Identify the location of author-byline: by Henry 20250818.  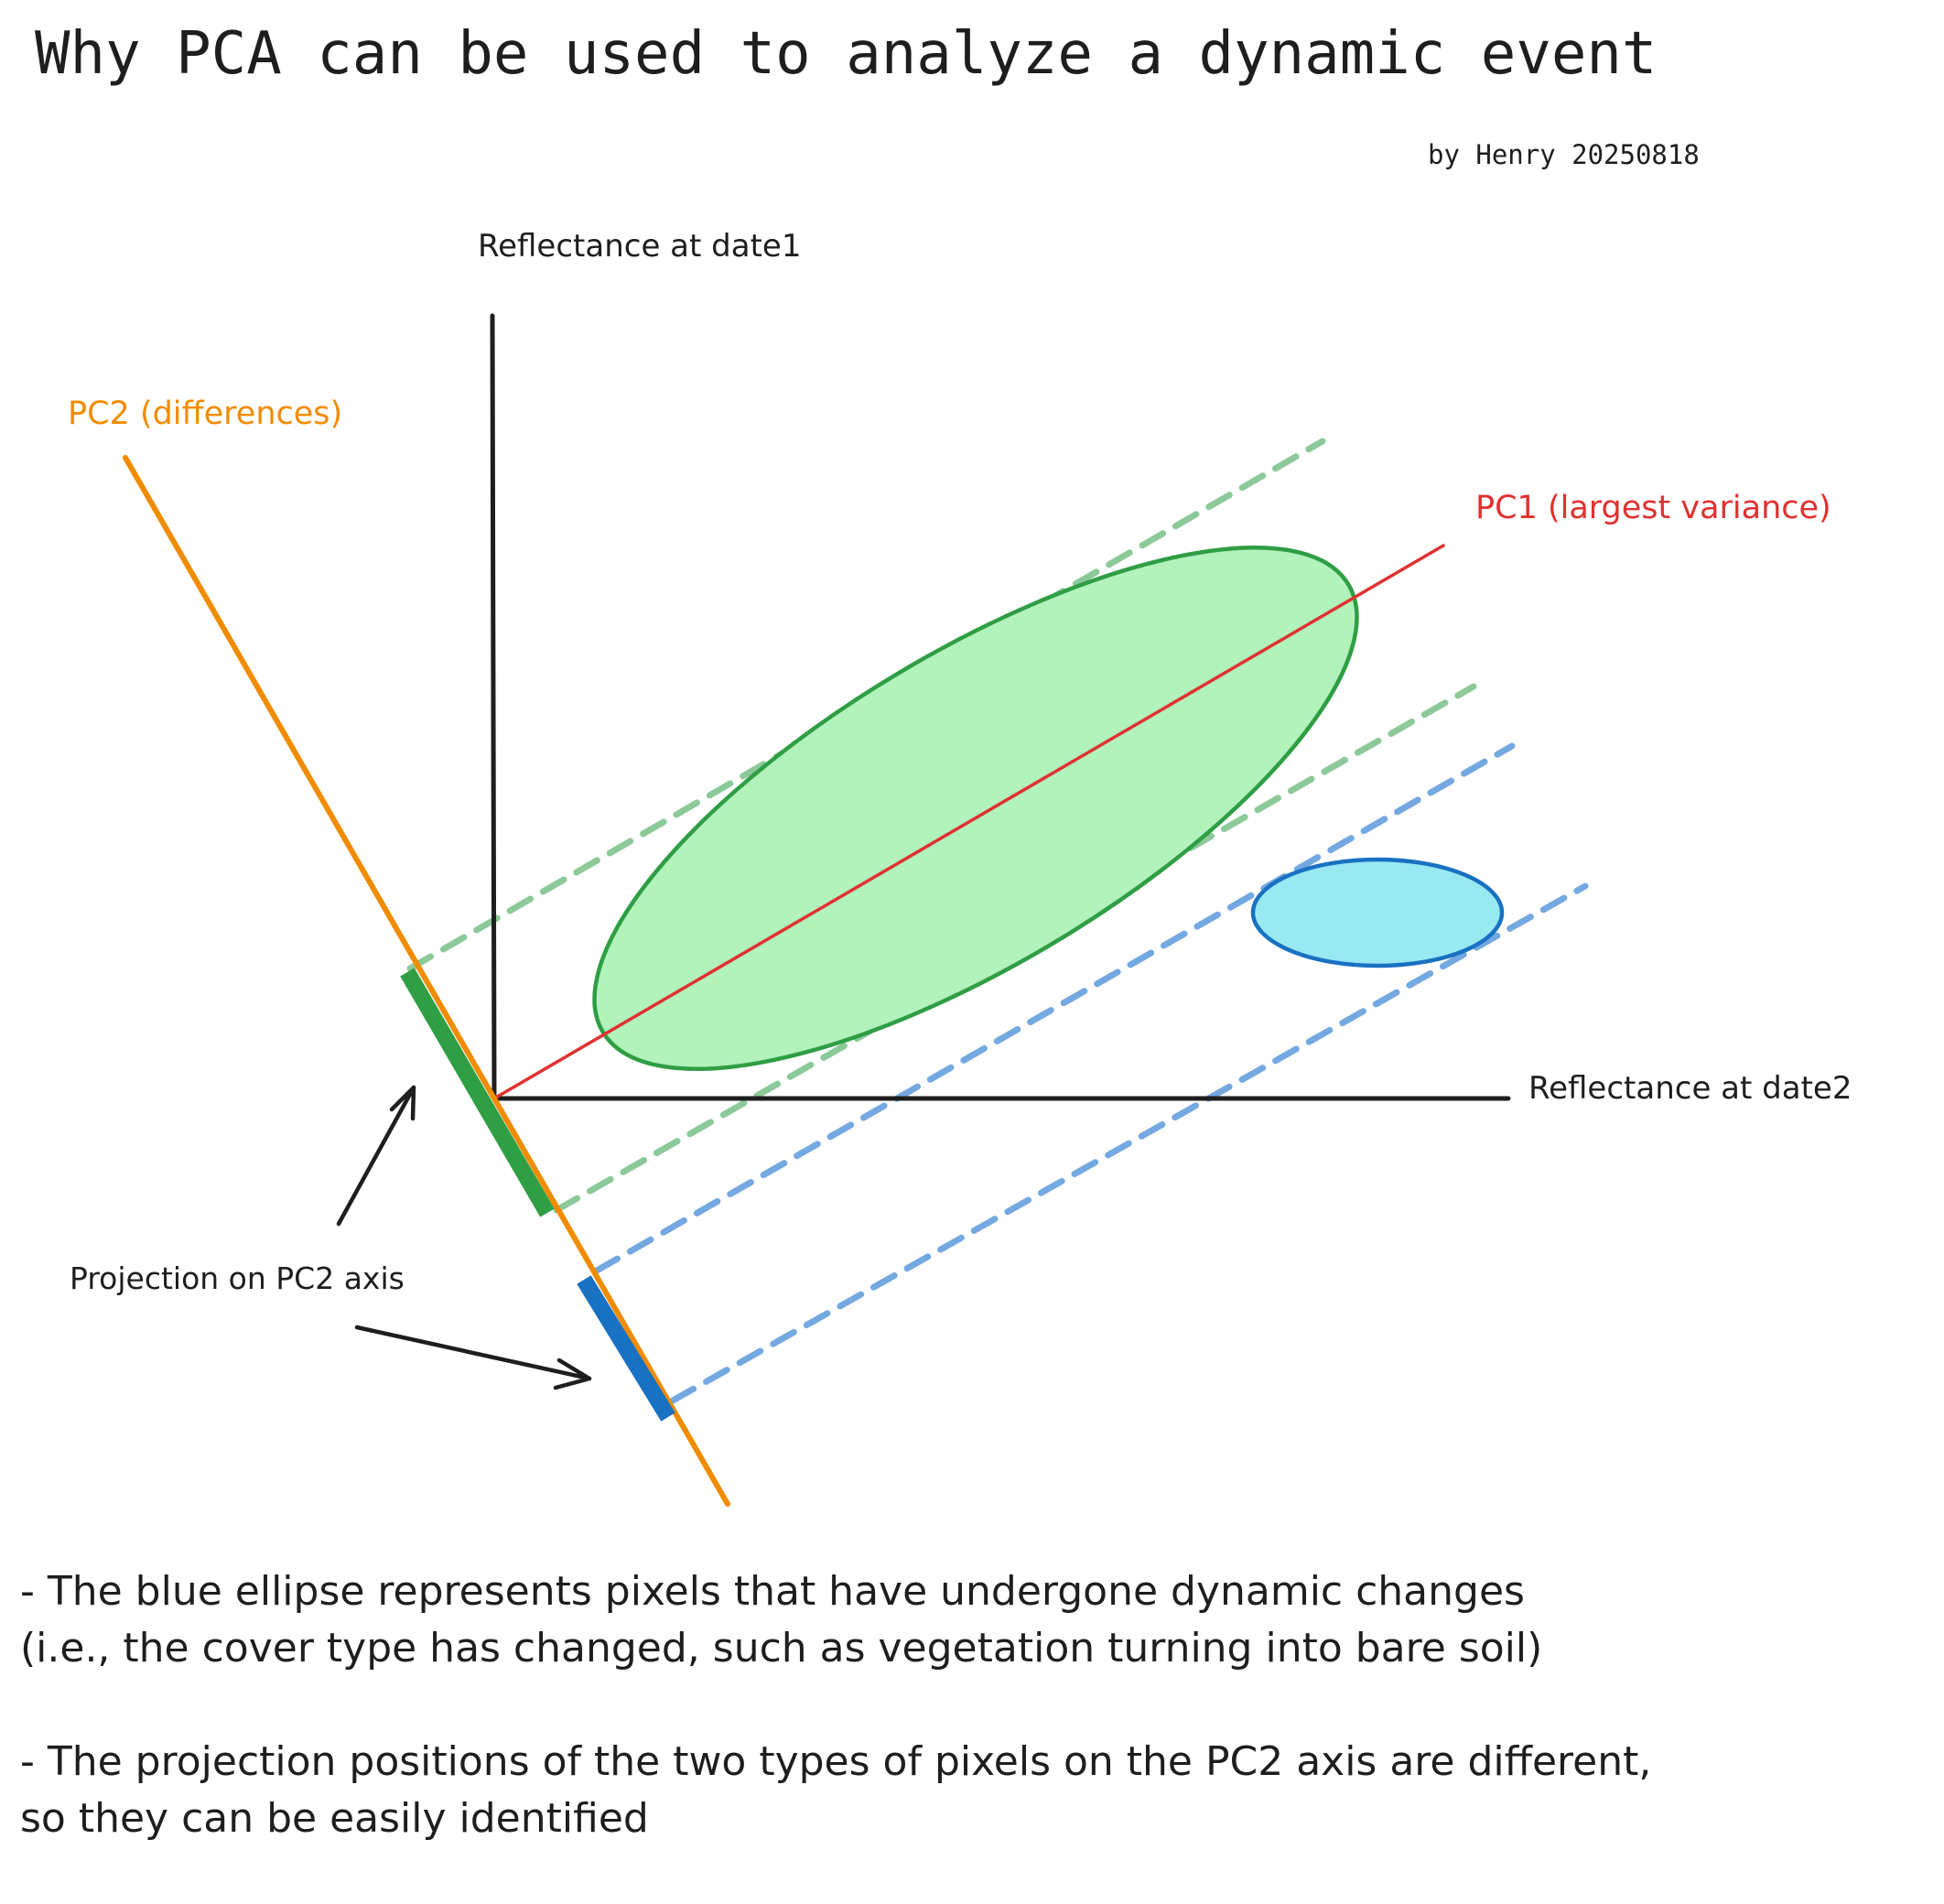
(1564, 154).